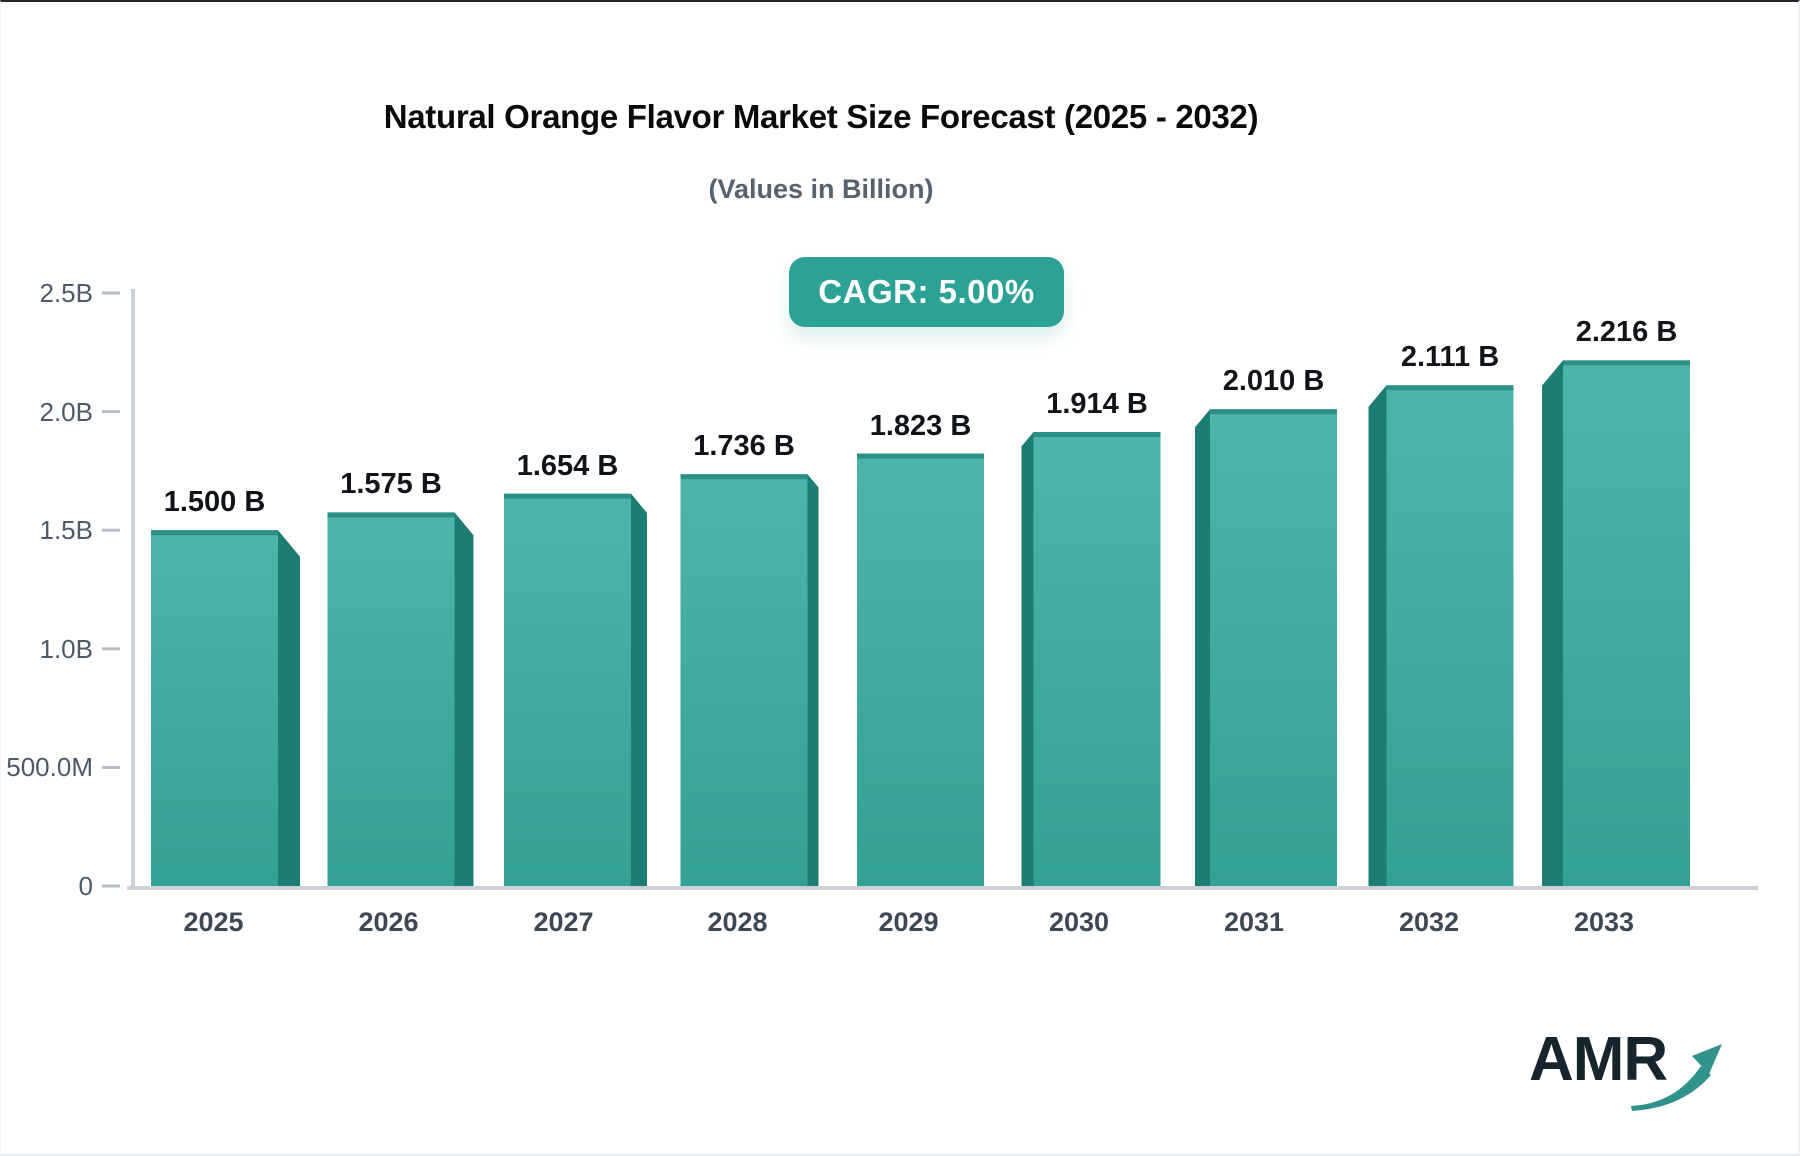  Describe the element at coordinates (1097, 403) in the screenshot. I see `bar-value-label-2030: 1.914 B` at that location.